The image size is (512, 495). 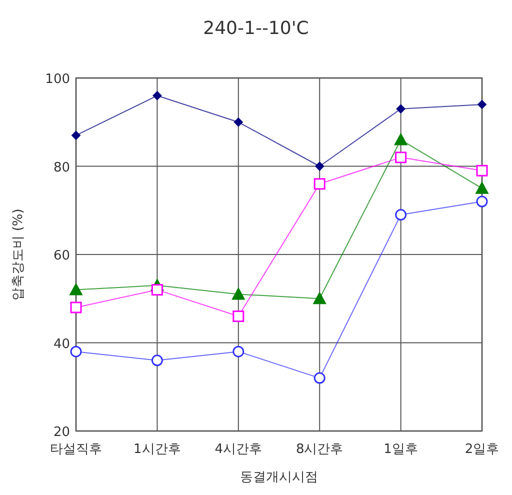 I want to click on y-axis-title: 압축강도비 (%), so click(x=18, y=254).